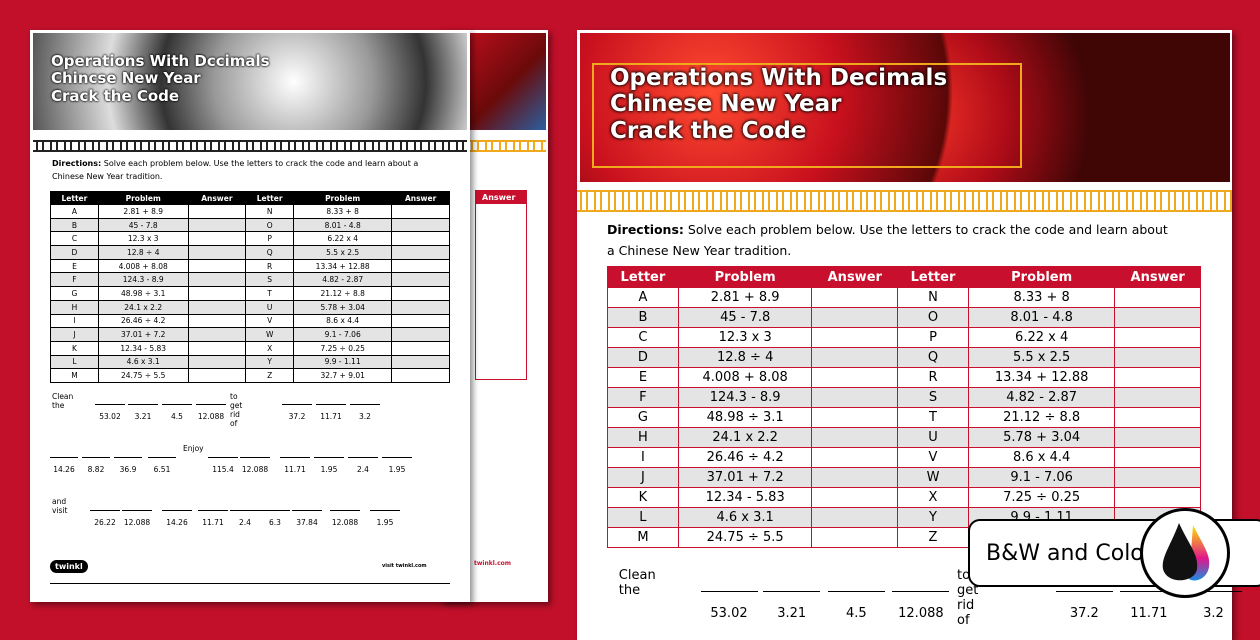  I want to click on table-row: D 12.8 ÷ 4 Q 5.5 x 2.5, so click(904, 357).